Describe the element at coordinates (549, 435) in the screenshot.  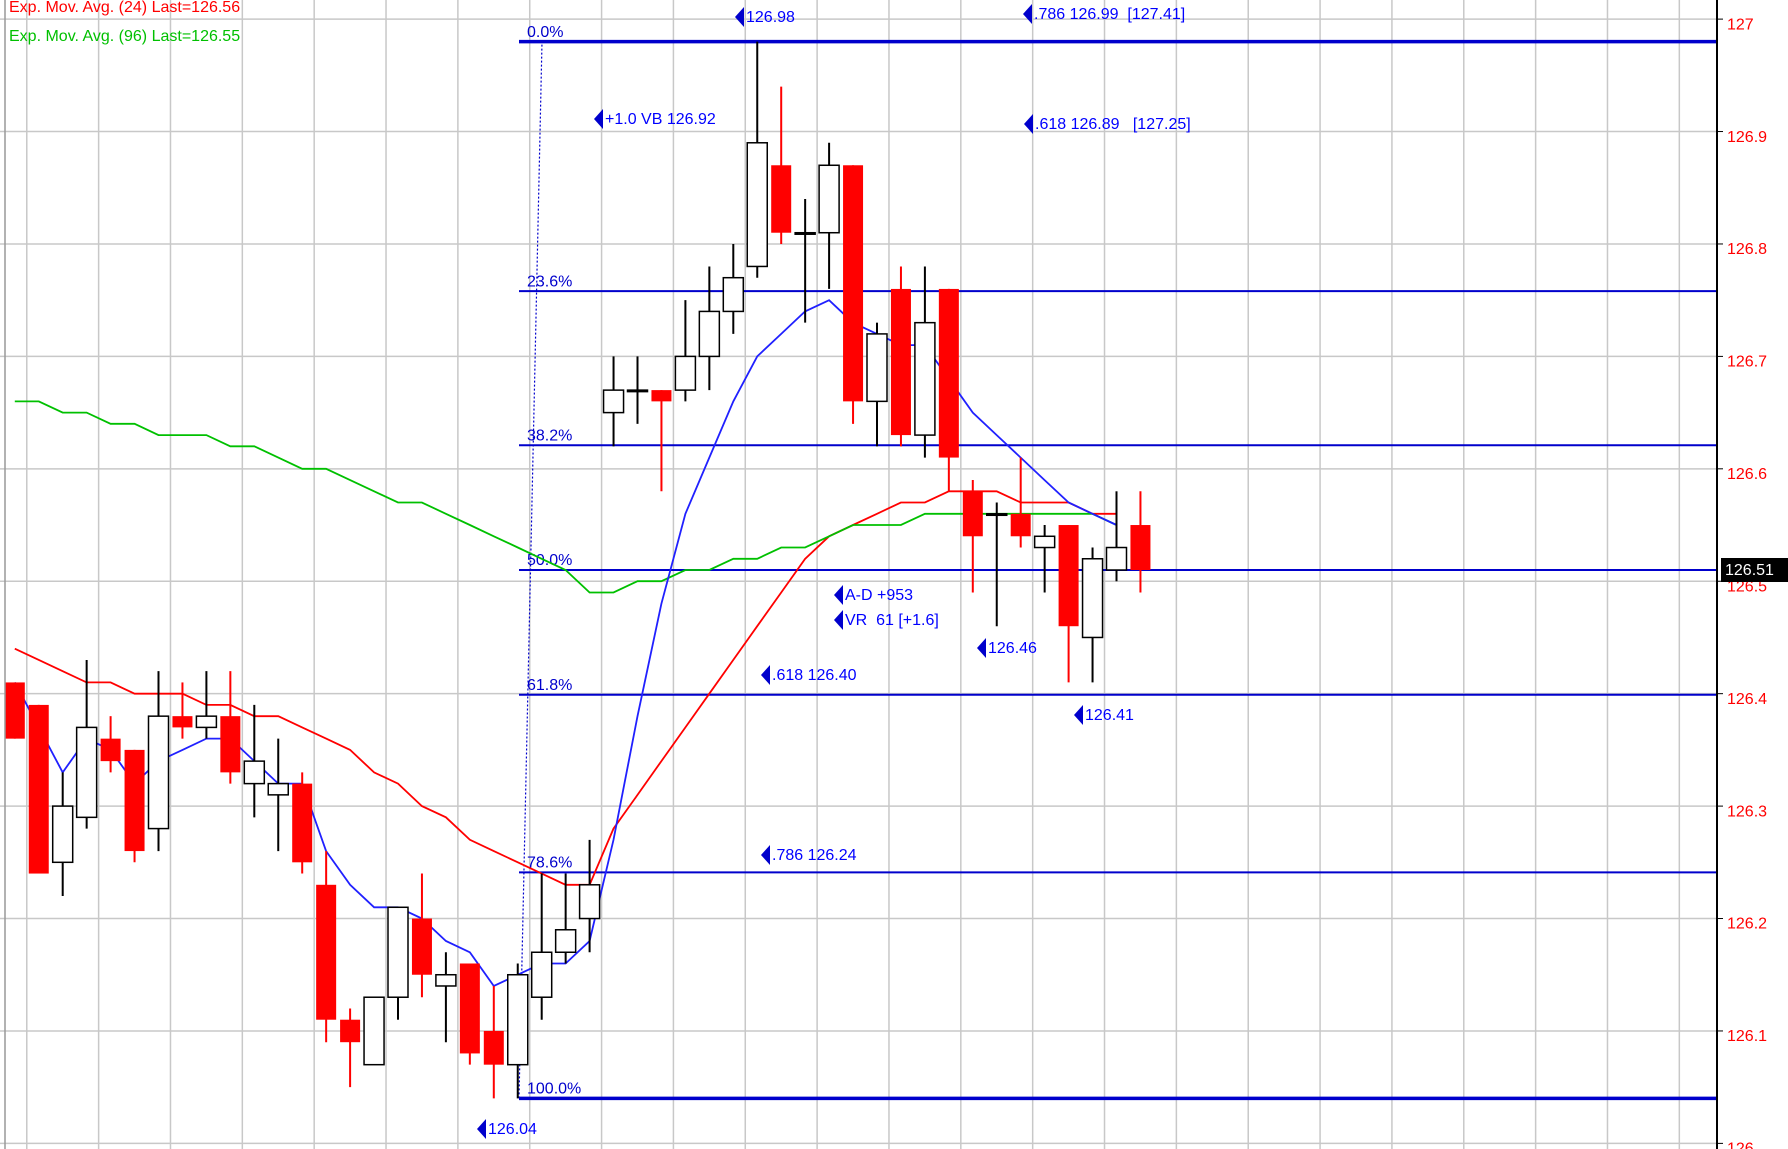
I see `fib-level-label: 38.2%` at that location.